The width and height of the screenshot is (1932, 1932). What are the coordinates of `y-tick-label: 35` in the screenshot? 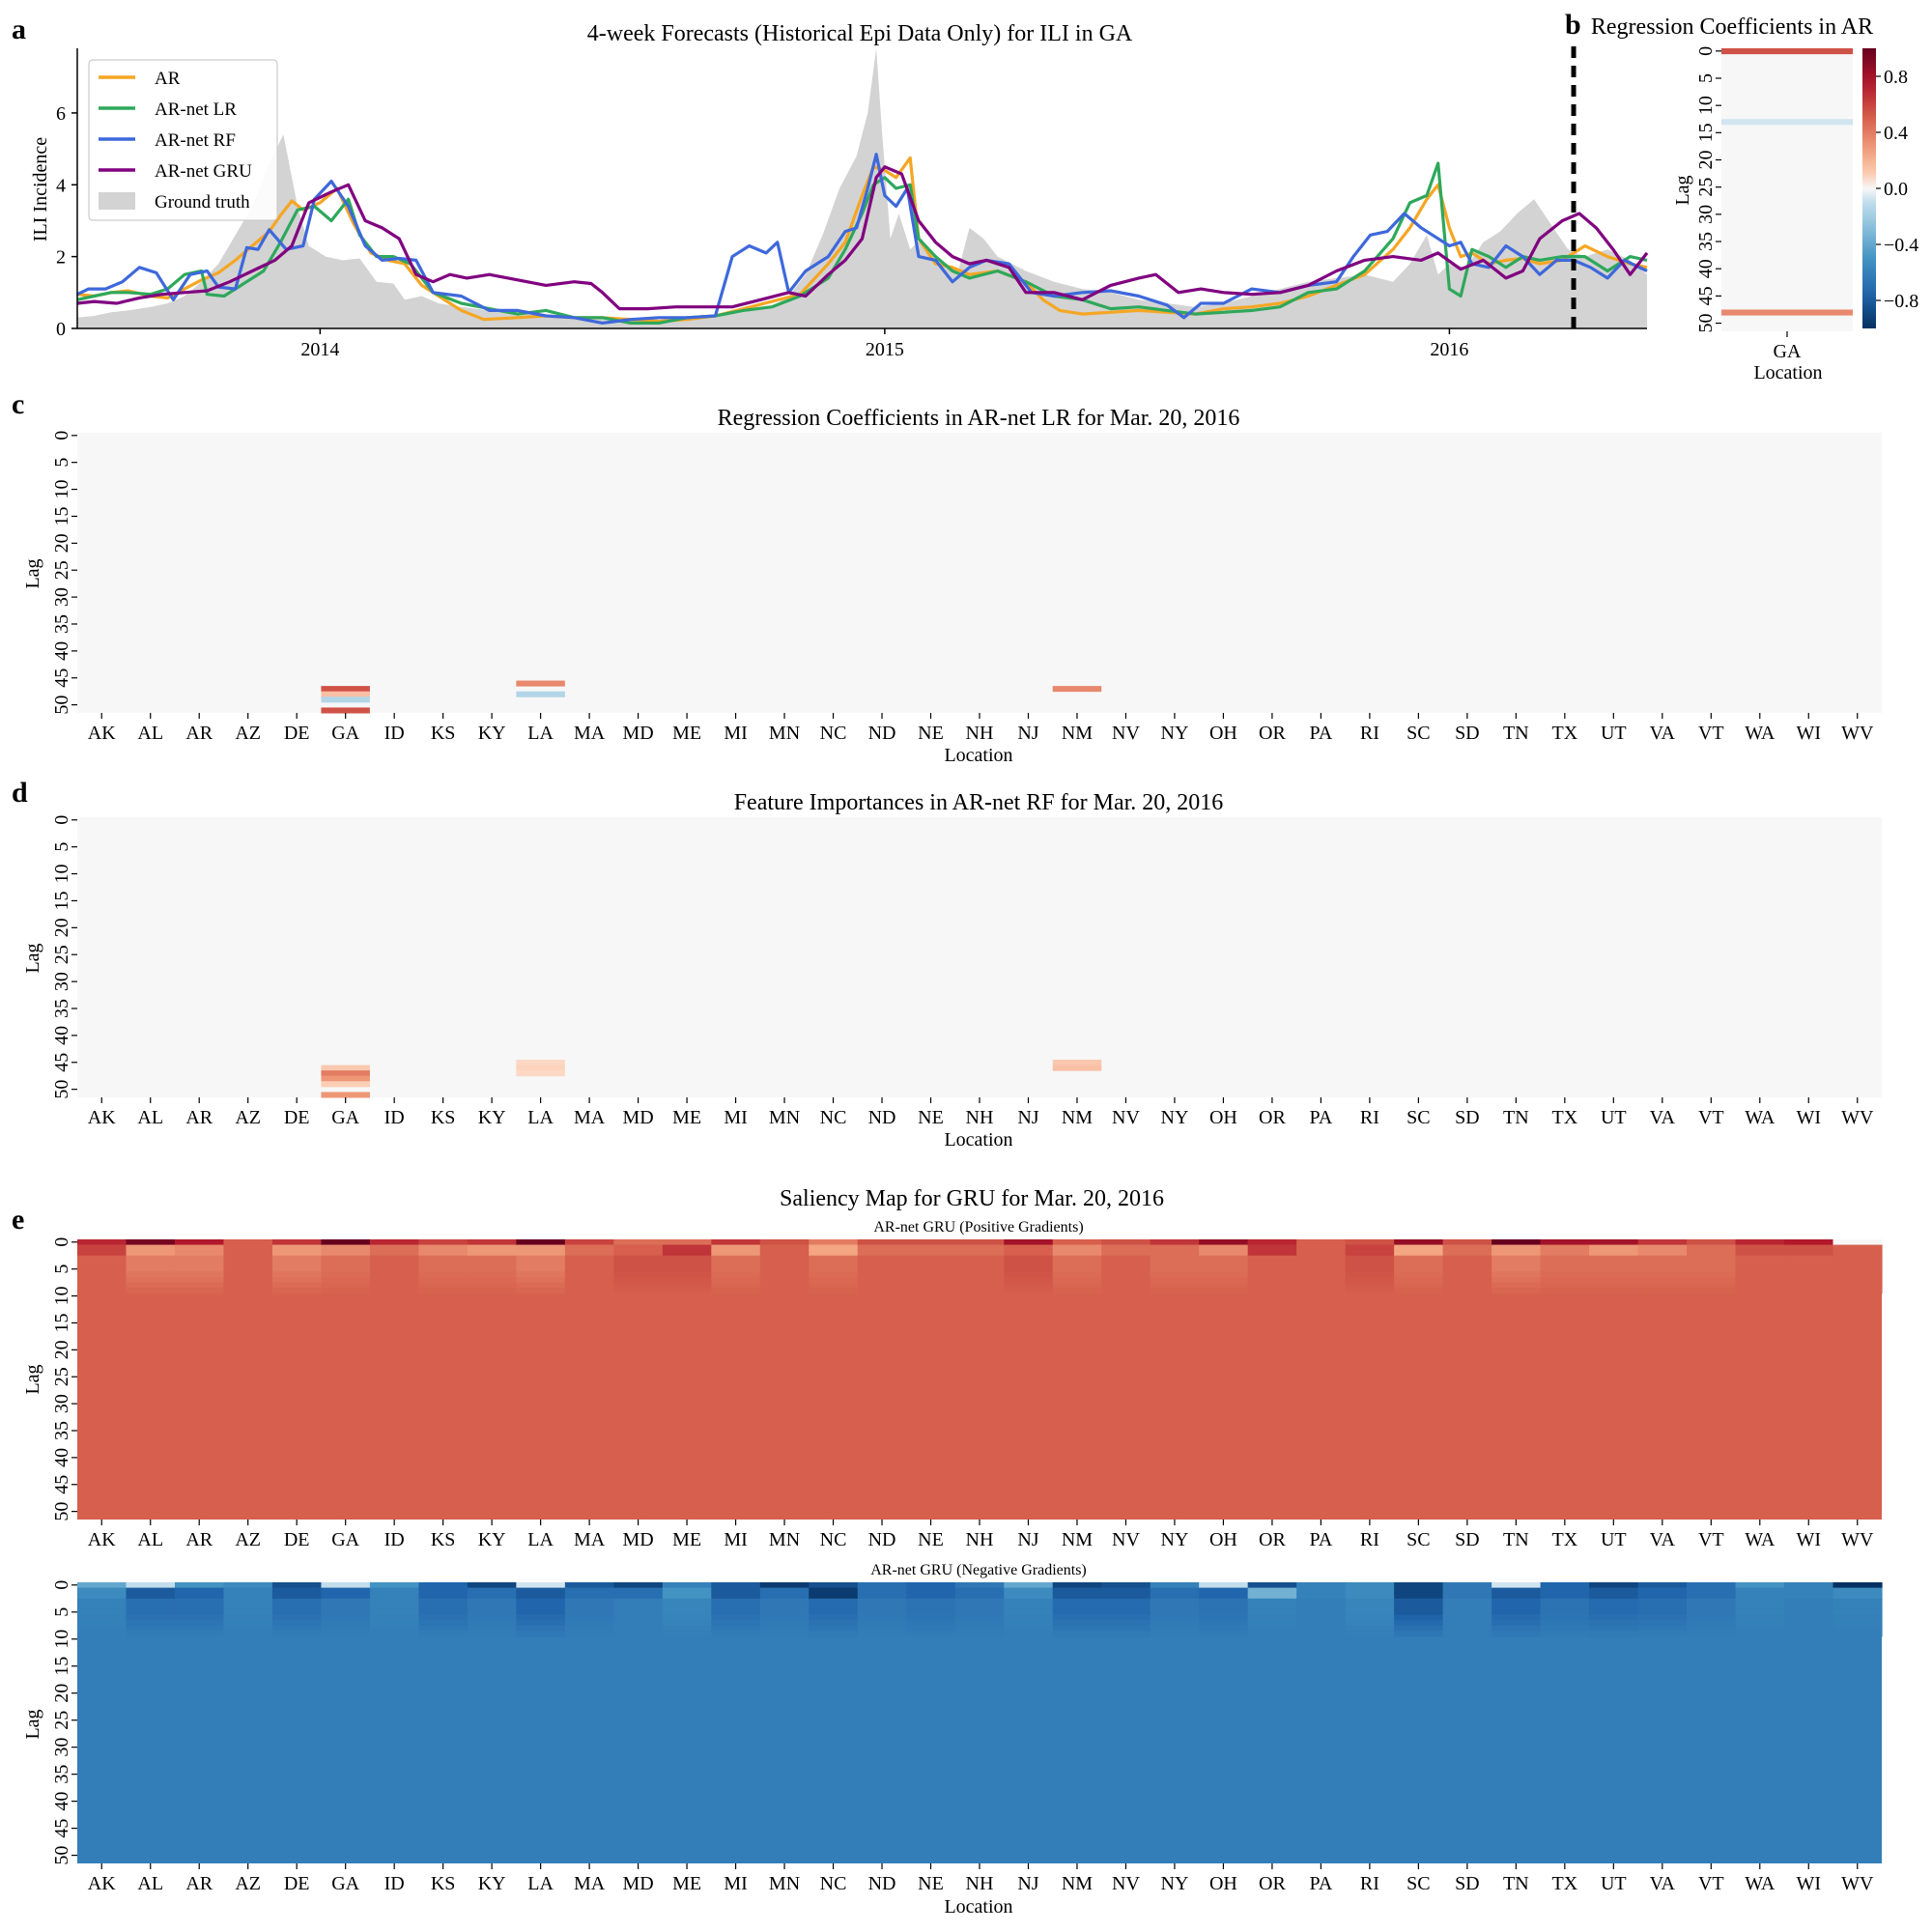 It's located at (61, 1008).